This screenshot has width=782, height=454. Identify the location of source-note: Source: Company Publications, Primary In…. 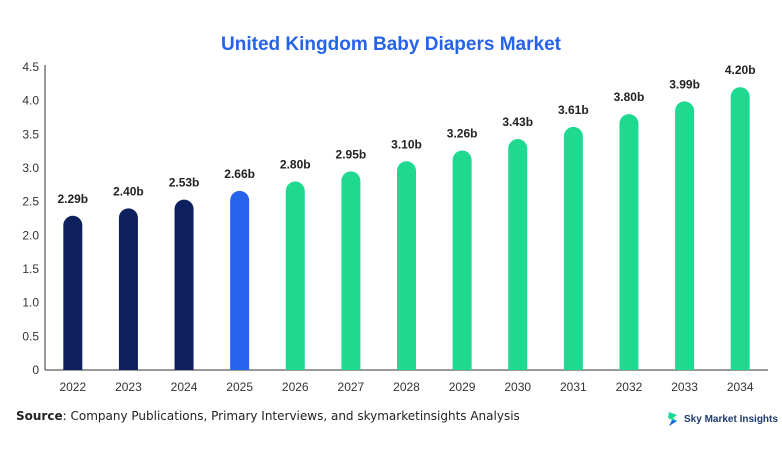
(268, 416).